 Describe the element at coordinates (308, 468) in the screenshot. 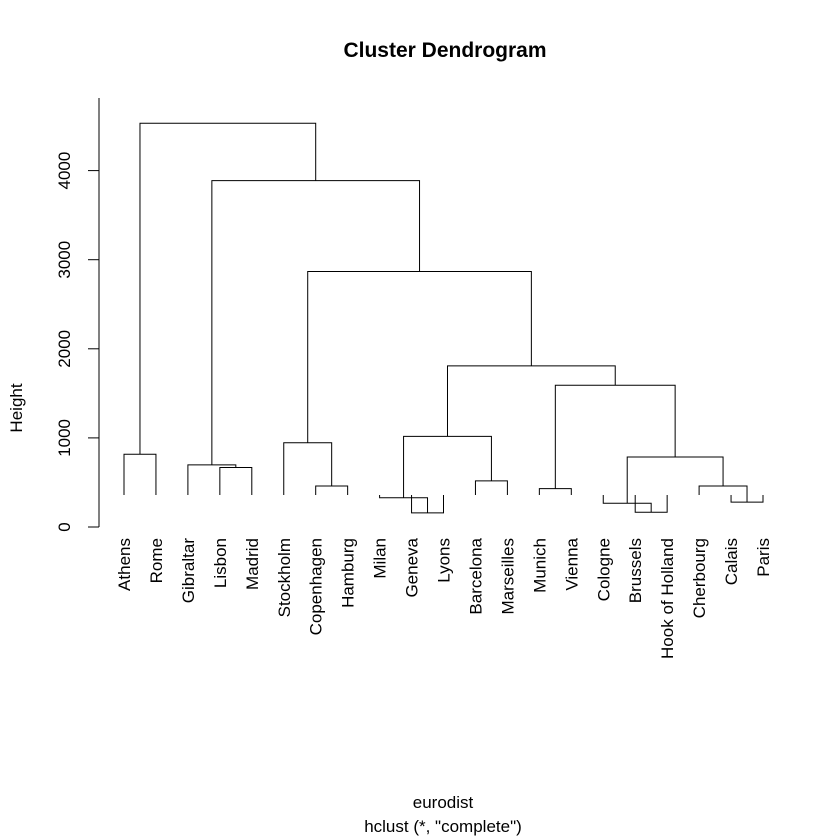

I see `merge-link-m5` at that location.